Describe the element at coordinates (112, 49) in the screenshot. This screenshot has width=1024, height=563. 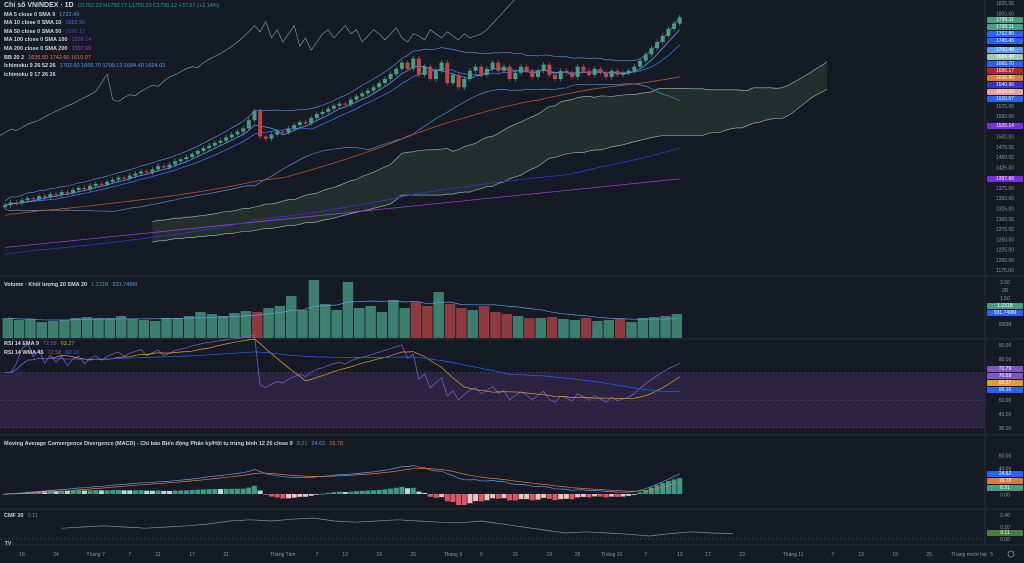
I see `indicator-legend-row: MA 200 close 0 SMA 200 1397.66` at that location.